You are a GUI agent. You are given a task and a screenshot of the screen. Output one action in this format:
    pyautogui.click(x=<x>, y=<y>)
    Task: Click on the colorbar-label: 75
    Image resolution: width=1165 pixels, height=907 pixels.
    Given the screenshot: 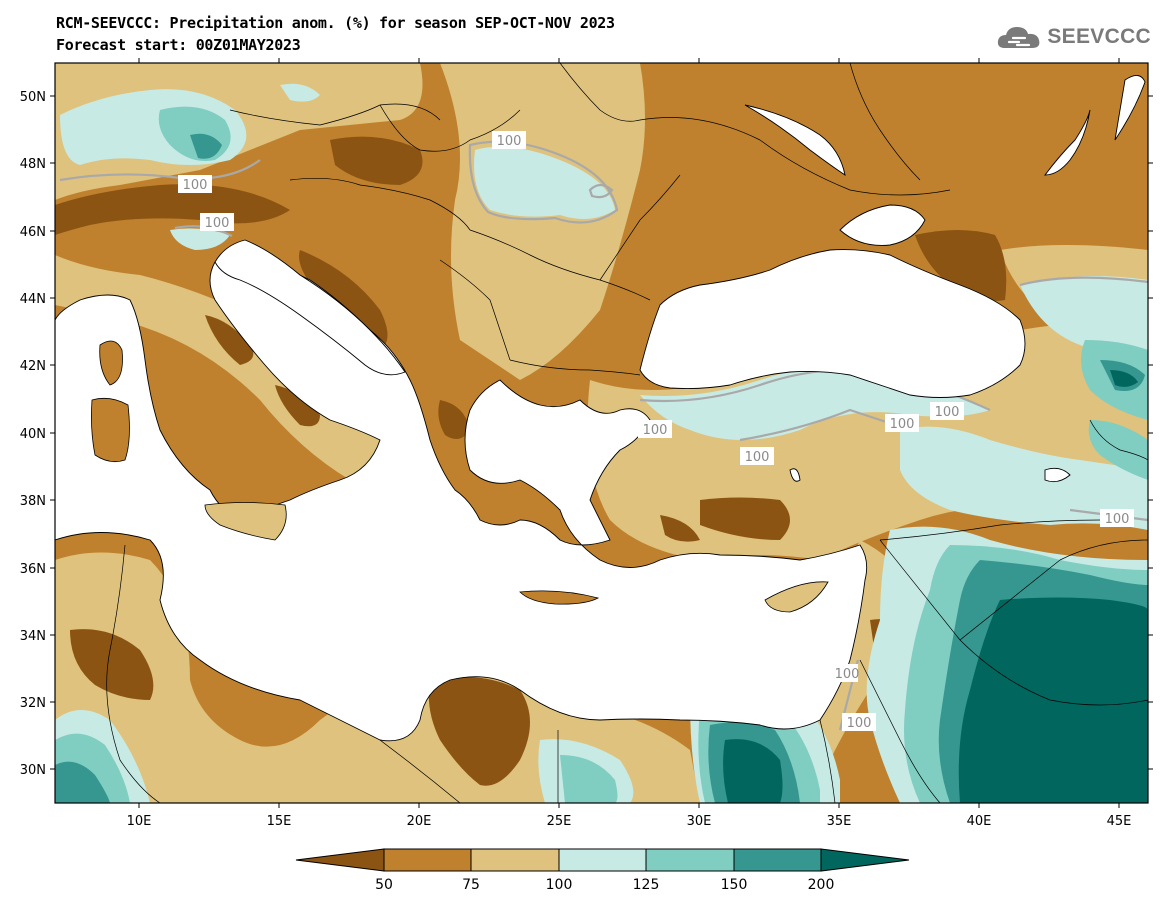 What is the action you would take?
    pyautogui.click(x=471, y=885)
    